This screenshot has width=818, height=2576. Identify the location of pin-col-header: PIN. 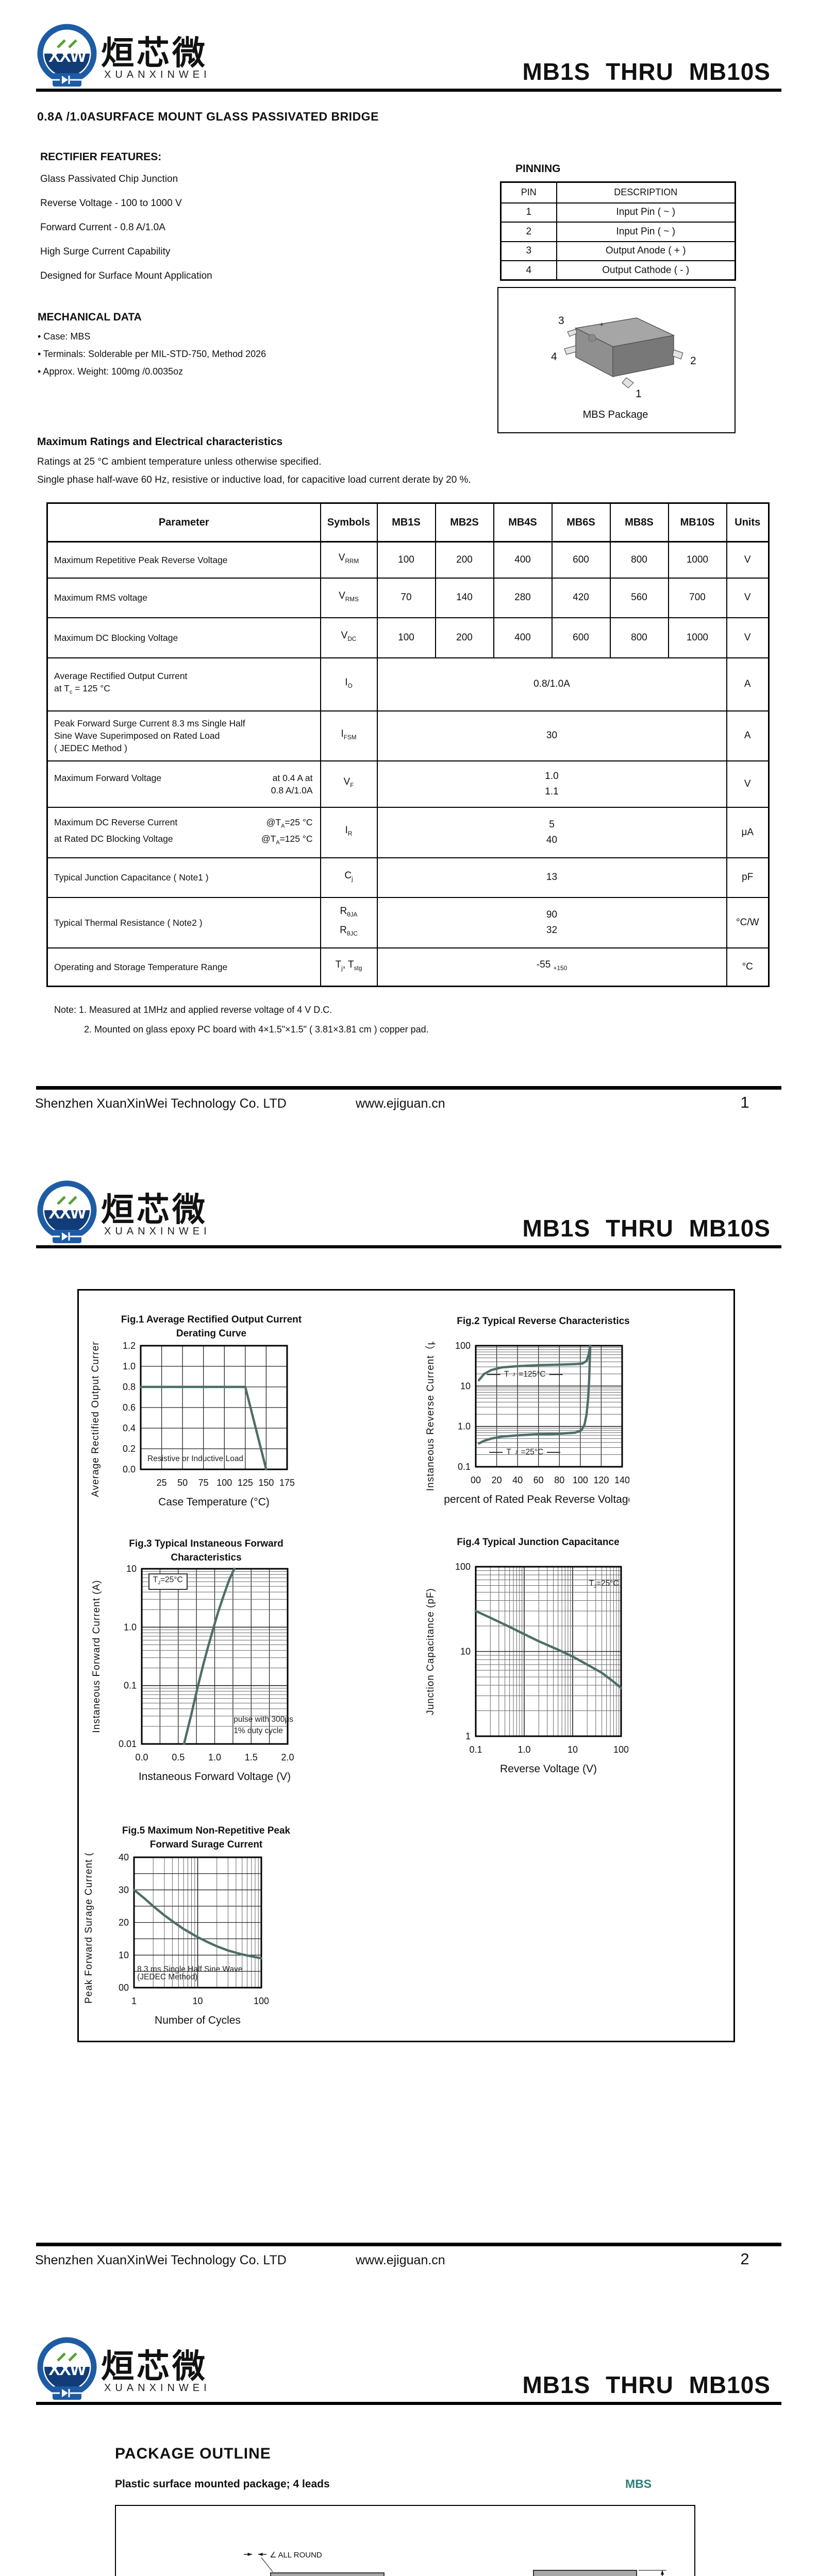
(528, 193).